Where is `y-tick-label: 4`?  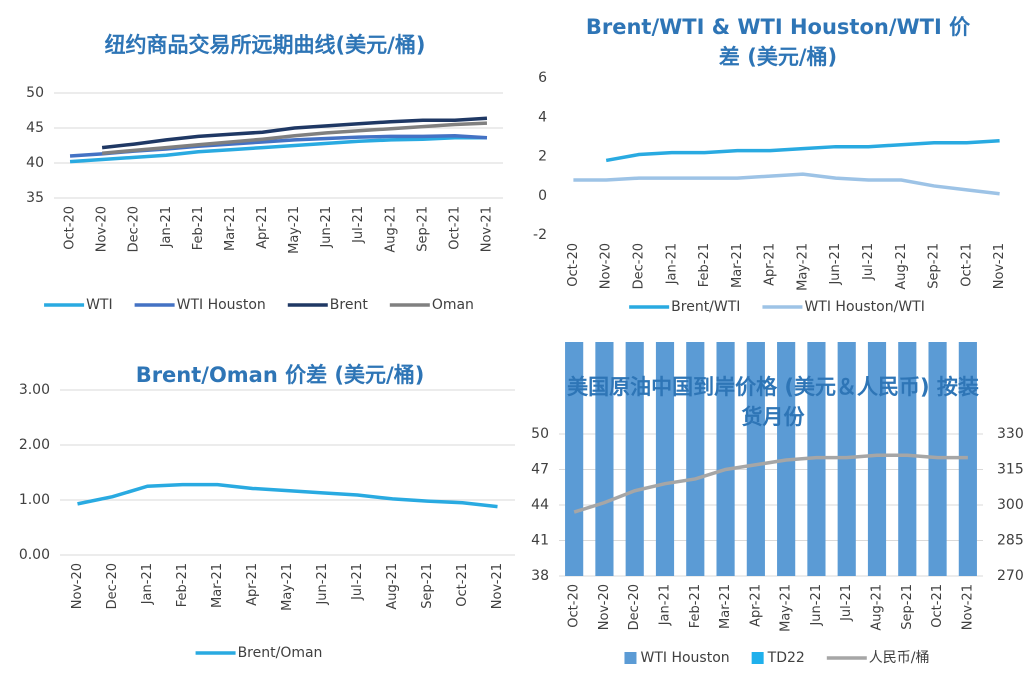 y-tick-label: 4 is located at coordinates (542, 117).